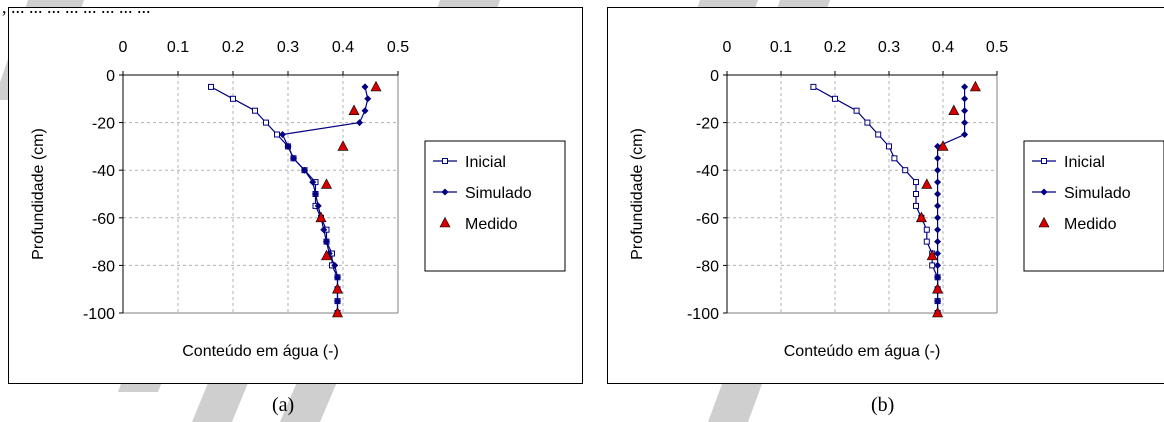  Describe the element at coordinates (707, 219) in the screenshot. I see `y-tick-label: -60` at that location.